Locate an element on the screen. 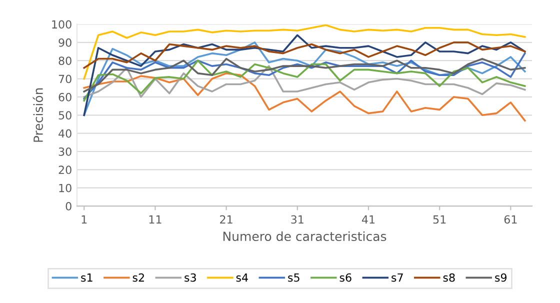  y-axis-title: Precisión is located at coordinates (37, 115).